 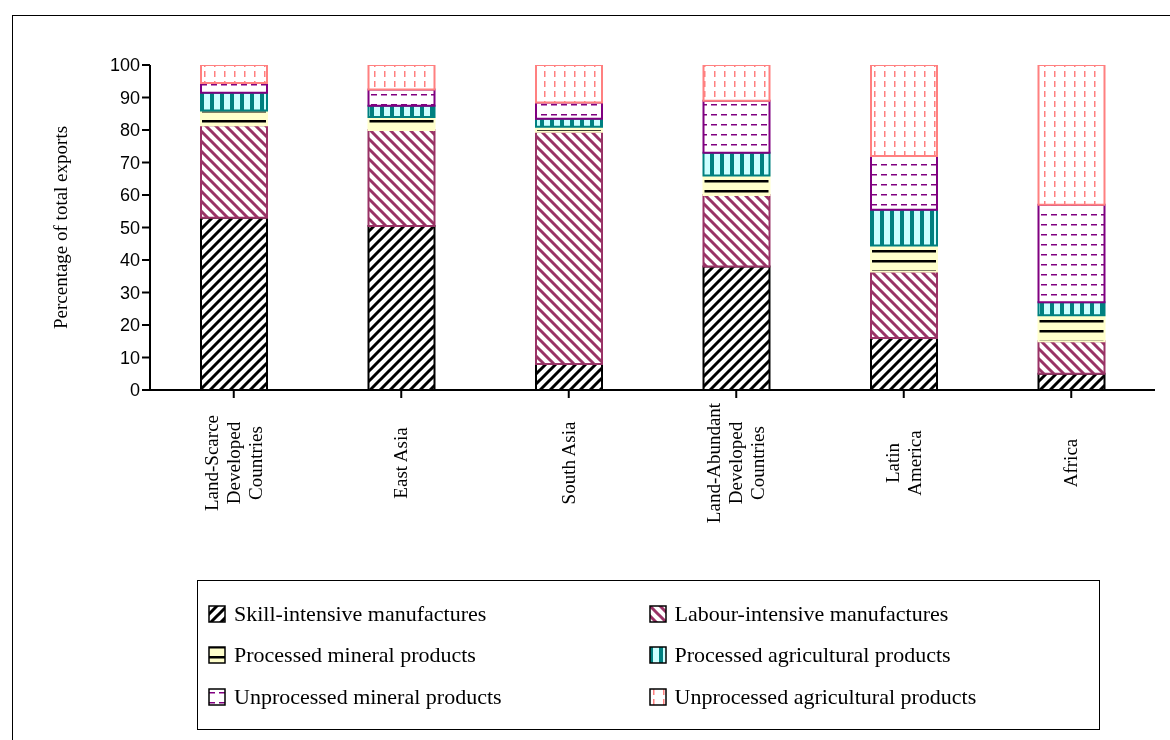 What do you see at coordinates (129, 292) in the screenshot?
I see `y-tick-label: 30` at bounding box center [129, 292].